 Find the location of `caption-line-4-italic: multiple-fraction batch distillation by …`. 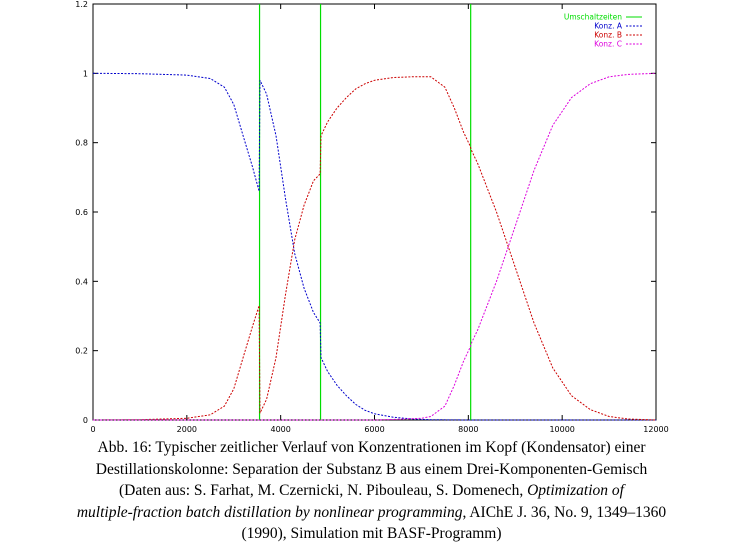

caption-line-4-italic: multiple-fraction batch distillation by … is located at coordinates (269, 512).